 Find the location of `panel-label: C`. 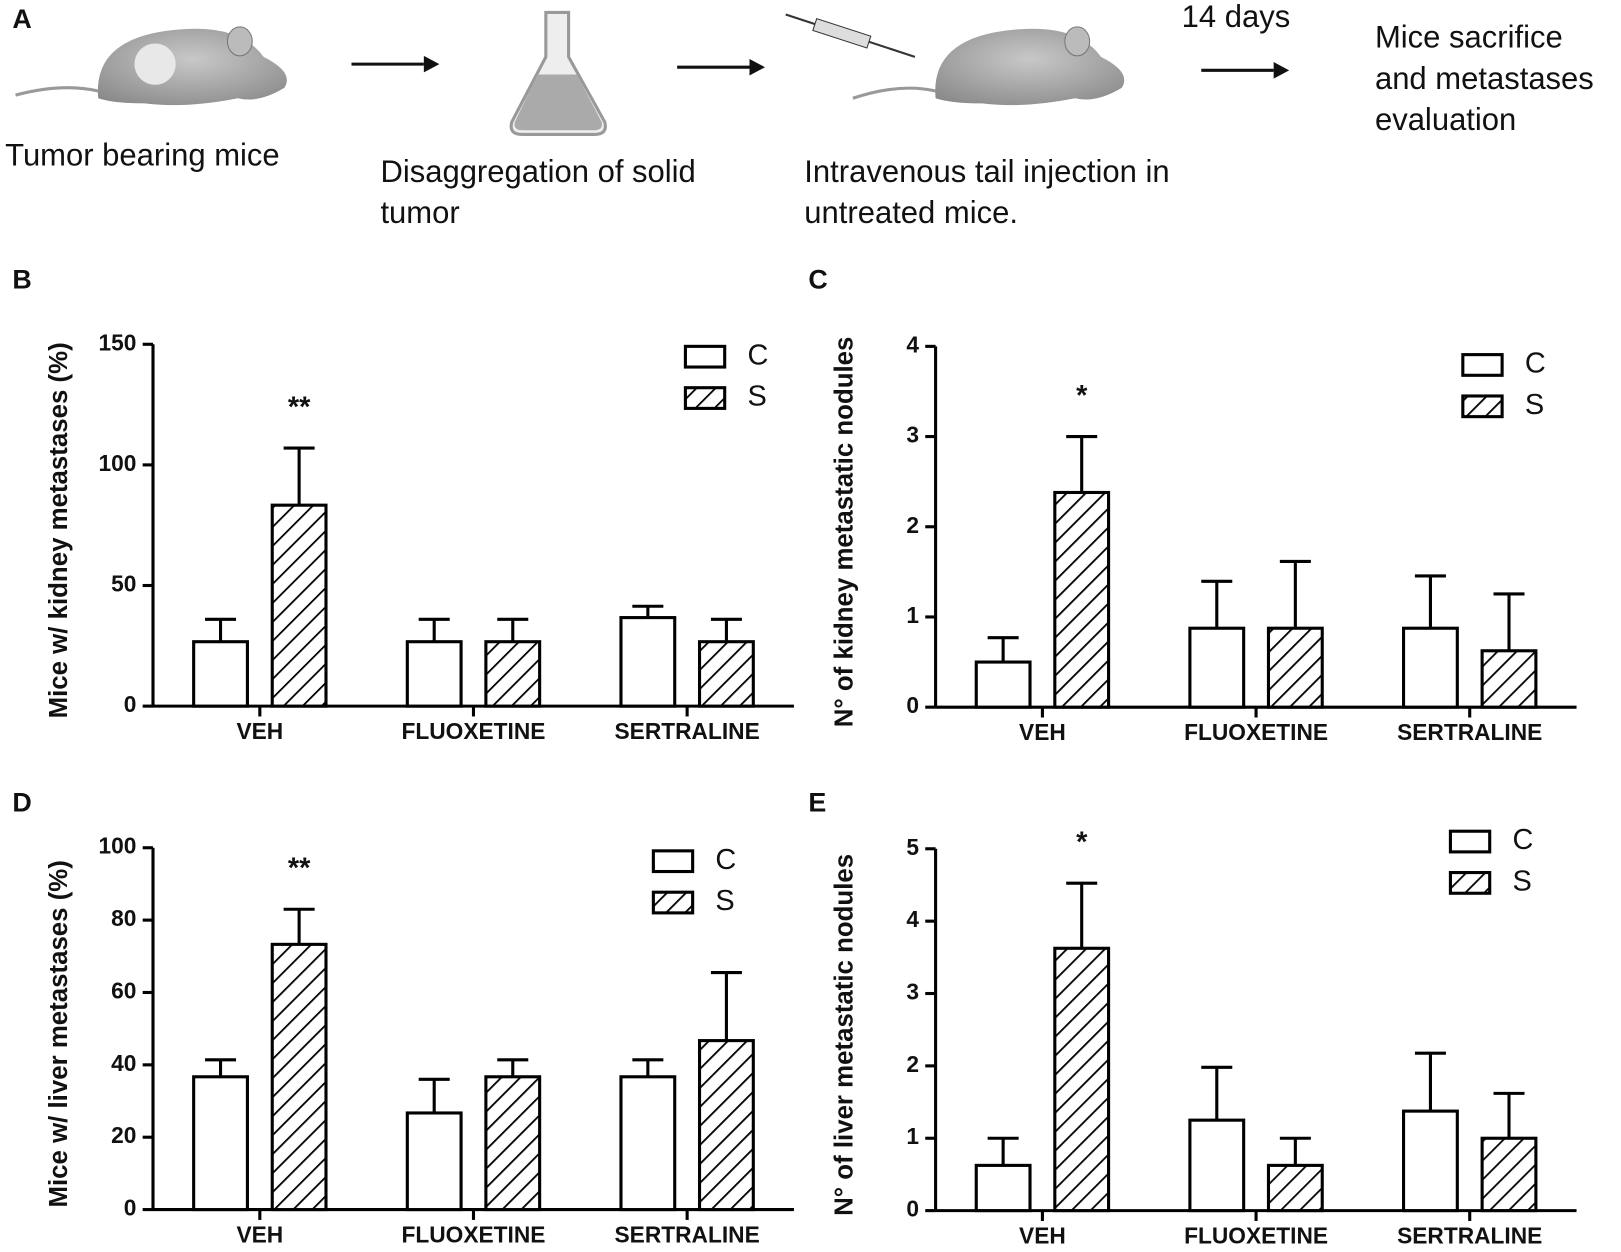

panel-label: C is located at coordinates (817, 279).